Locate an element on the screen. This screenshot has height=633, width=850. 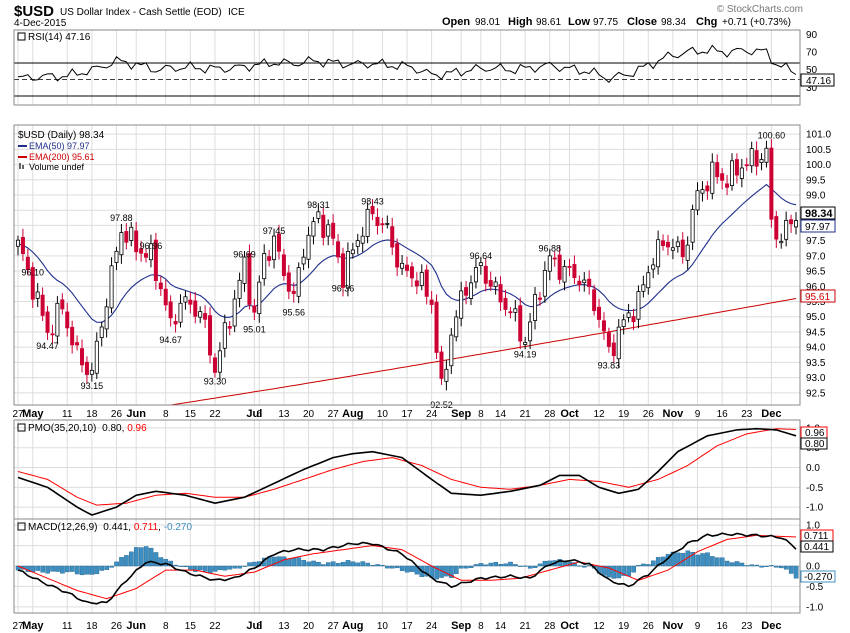
macd-legend-c: -0.270 is located at coordinates (178, 527).